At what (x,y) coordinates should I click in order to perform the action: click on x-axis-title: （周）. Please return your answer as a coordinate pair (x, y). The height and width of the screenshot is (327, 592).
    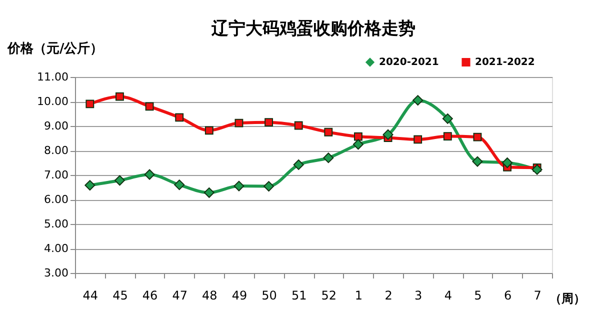
    Looking at the image, I should click on (568, 299).